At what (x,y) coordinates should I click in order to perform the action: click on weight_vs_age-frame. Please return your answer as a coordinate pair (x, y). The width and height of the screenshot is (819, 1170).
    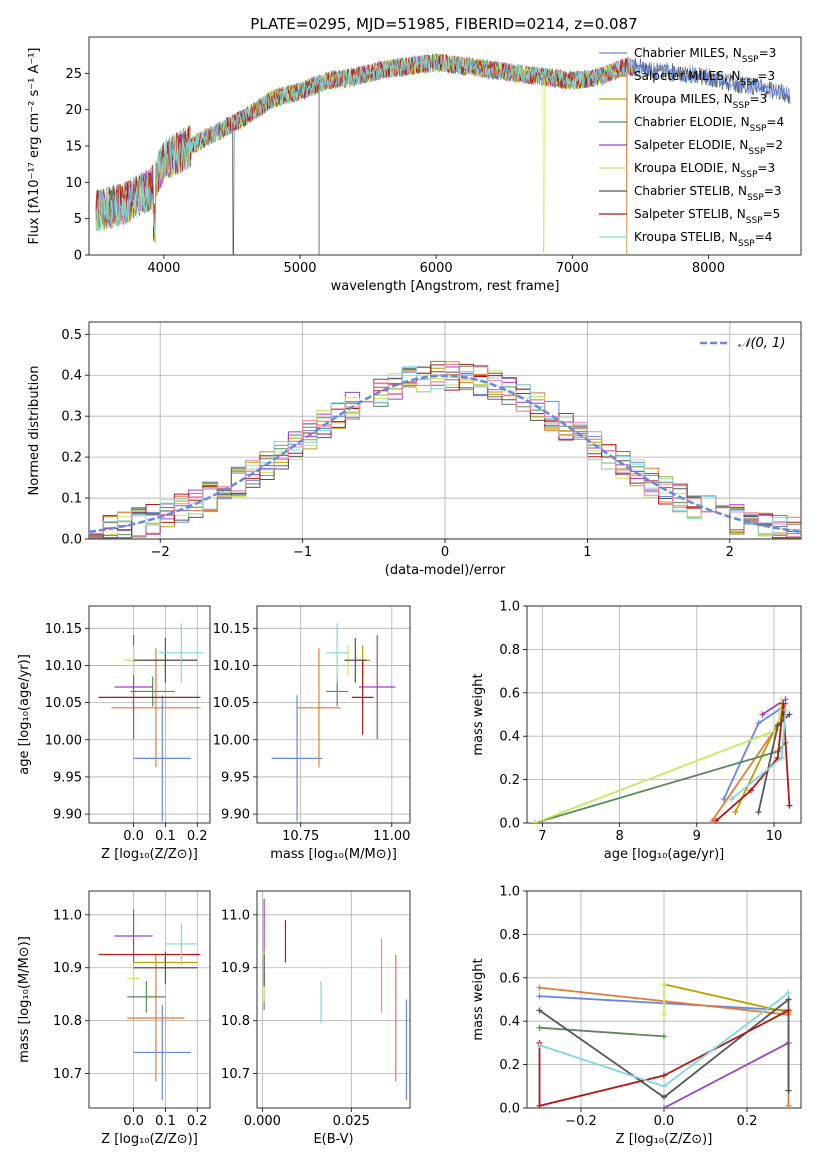
    Looking at the image, I should click on (664, 714).